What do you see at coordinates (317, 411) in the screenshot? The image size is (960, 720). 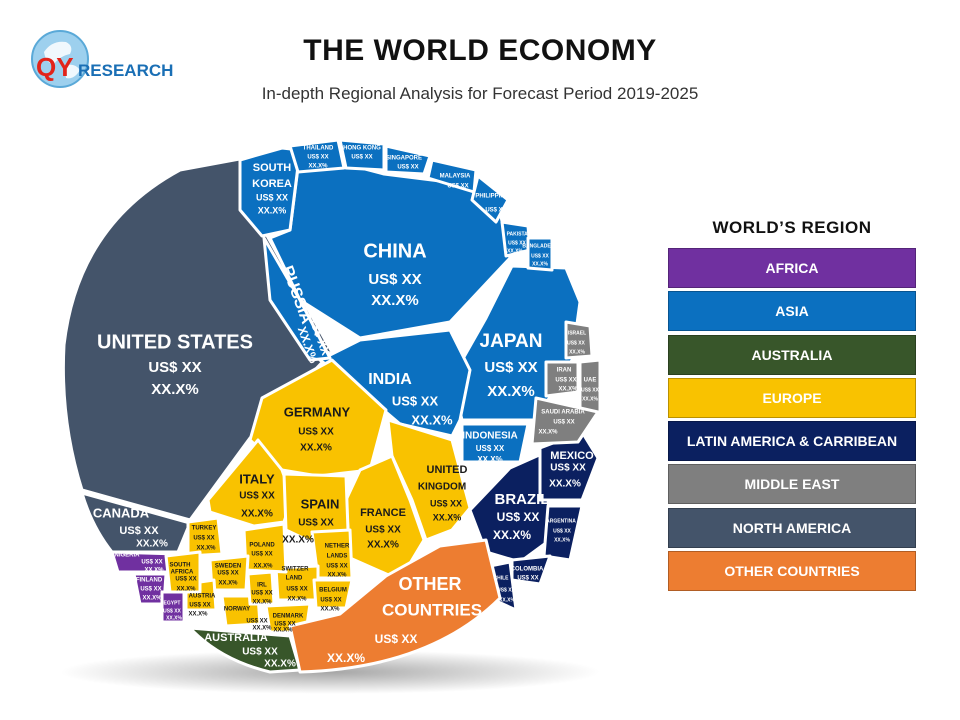 I see `label-germany-name: GERMANY` at bounding box center [317, 411].